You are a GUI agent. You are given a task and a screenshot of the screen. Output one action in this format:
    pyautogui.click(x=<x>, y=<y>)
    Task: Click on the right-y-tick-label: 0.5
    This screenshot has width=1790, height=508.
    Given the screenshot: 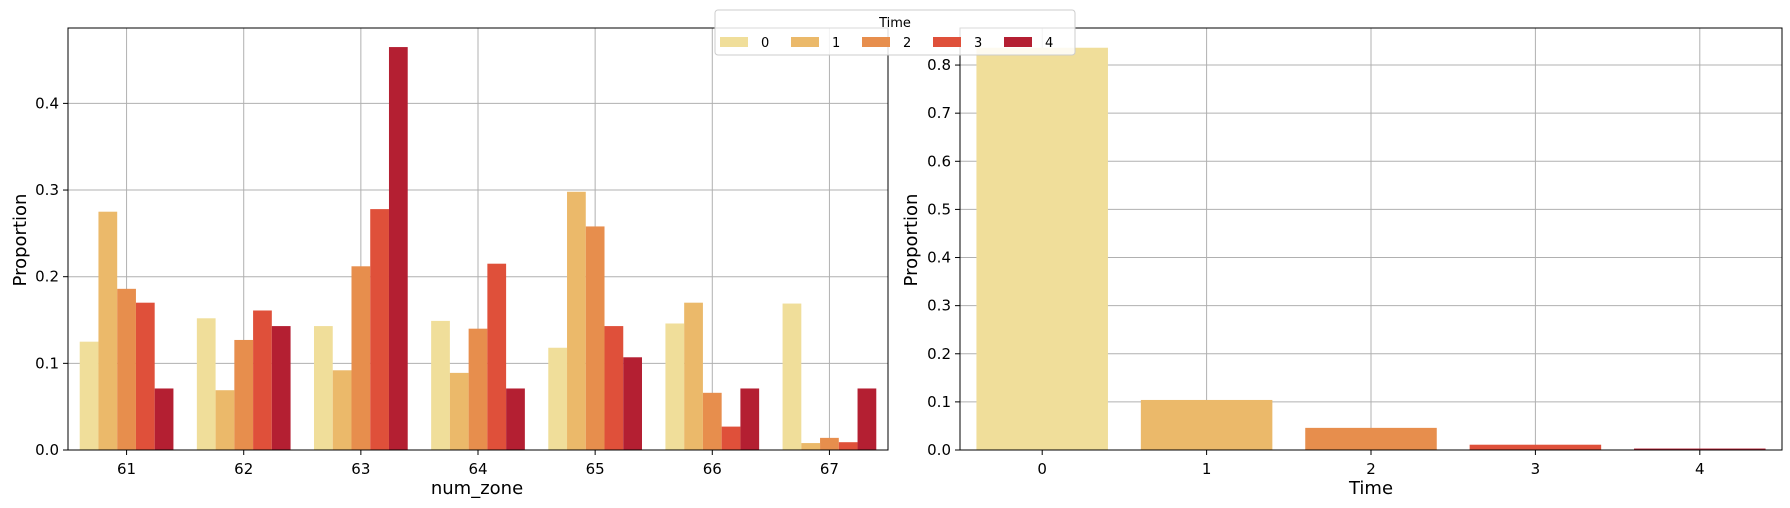 What is the action you would take?
    pyautogui.click(x=939, y=209)
    